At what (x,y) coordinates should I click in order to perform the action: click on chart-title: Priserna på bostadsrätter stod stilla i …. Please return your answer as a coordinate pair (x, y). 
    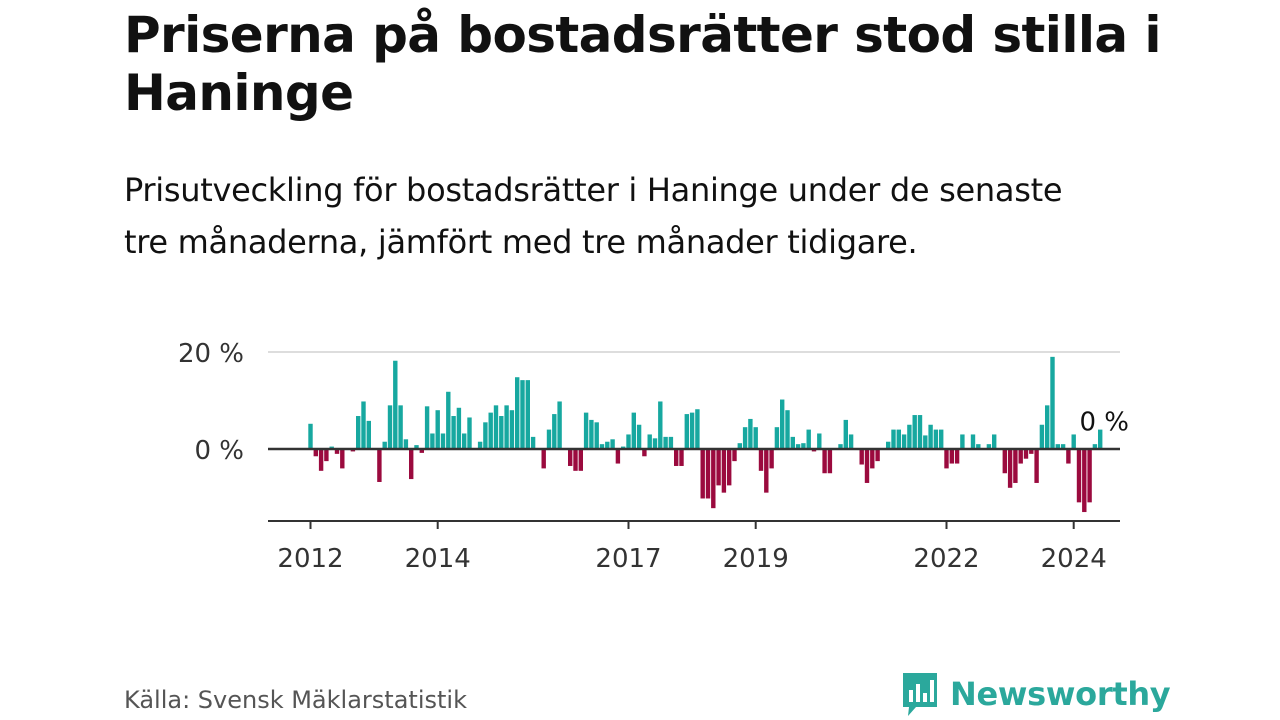
    Looking at the image, I should click on (643, 64).